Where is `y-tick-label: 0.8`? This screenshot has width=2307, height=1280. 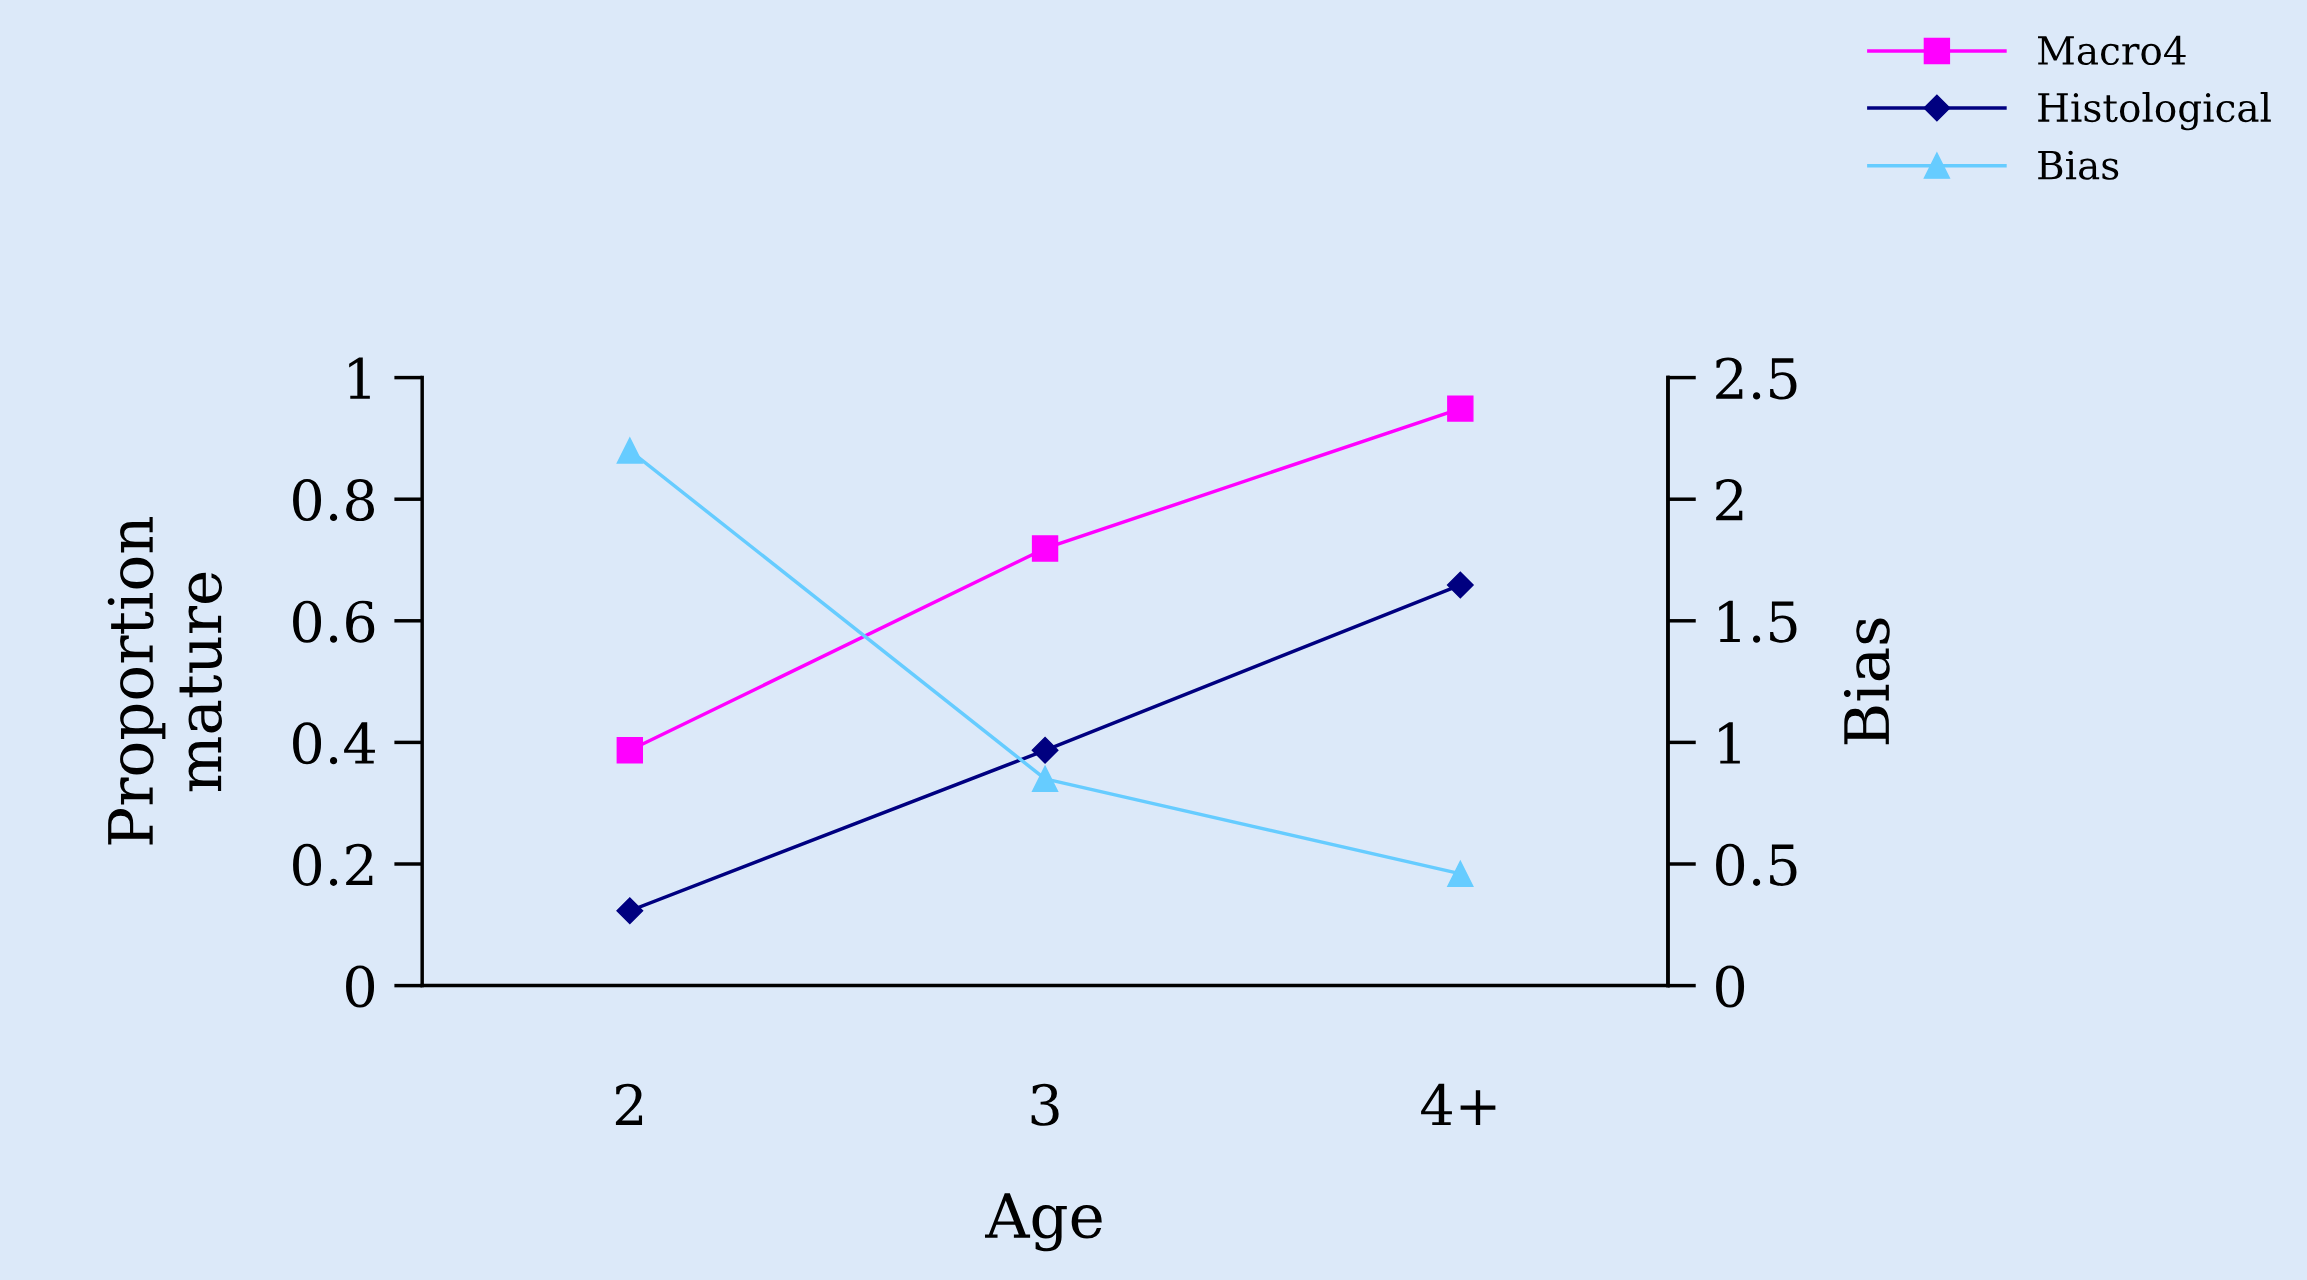
y-tick-label: 0.8 is located at coordinates (333, 500).